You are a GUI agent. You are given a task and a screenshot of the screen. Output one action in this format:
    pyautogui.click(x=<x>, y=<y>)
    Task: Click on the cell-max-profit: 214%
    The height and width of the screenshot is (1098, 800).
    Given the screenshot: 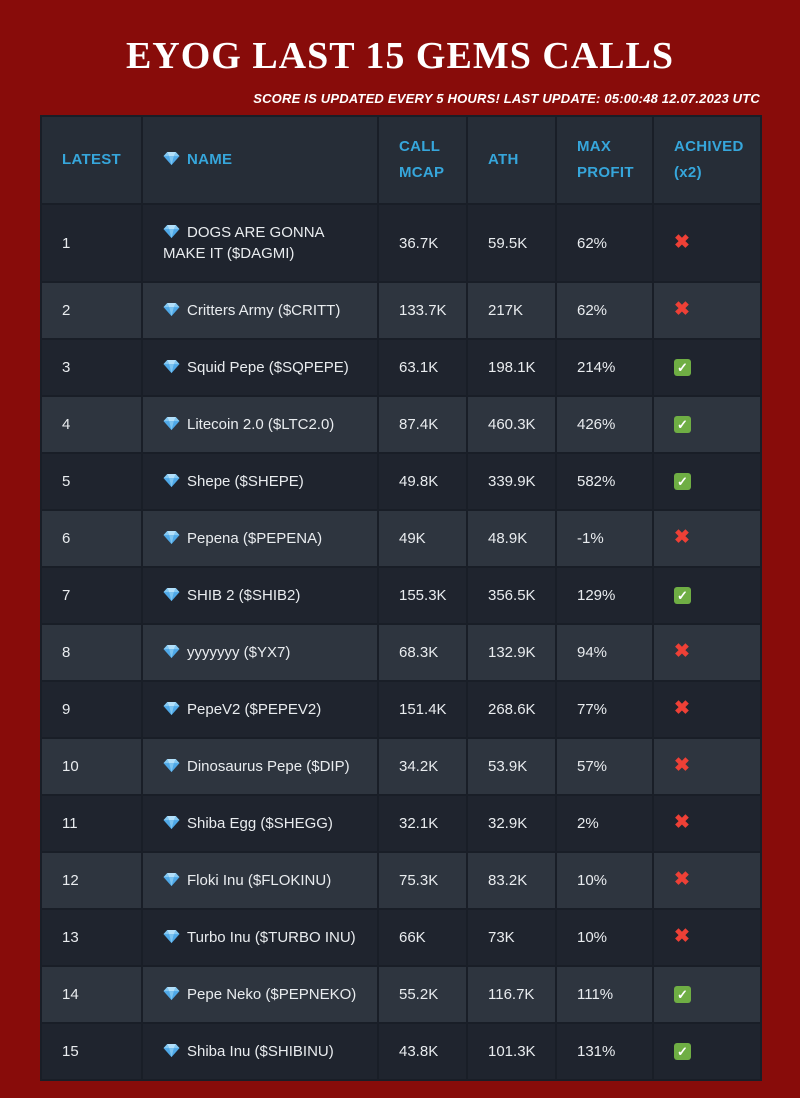 What is the action you would take?
    pyautogui.click(x=604, y=367)
    